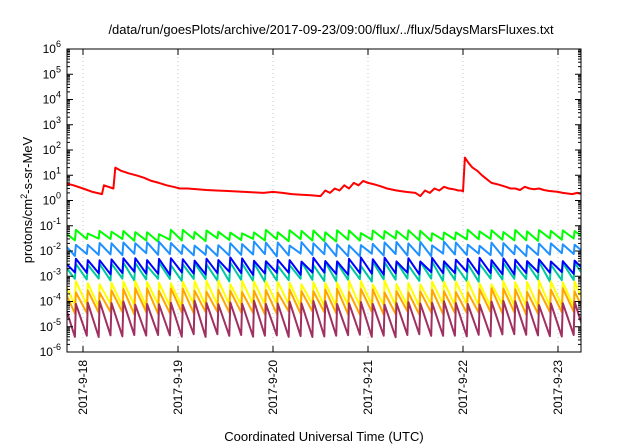  Describe the element at coordinates (178, 387) in the screenshot. I see `x-tick-label: 2017-9-19` at that location.